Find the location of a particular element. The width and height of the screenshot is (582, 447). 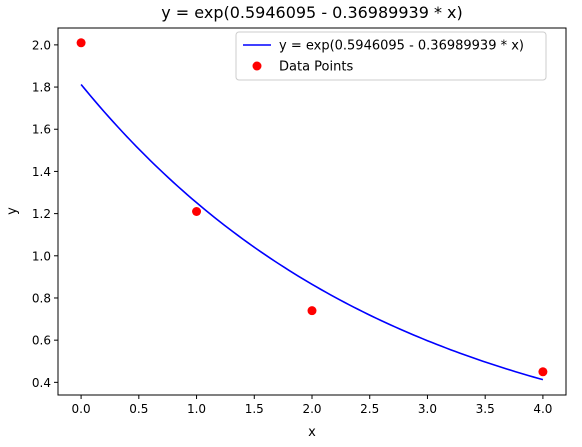

x-tick-label: 2.0 is located at coordinates (311, 409).